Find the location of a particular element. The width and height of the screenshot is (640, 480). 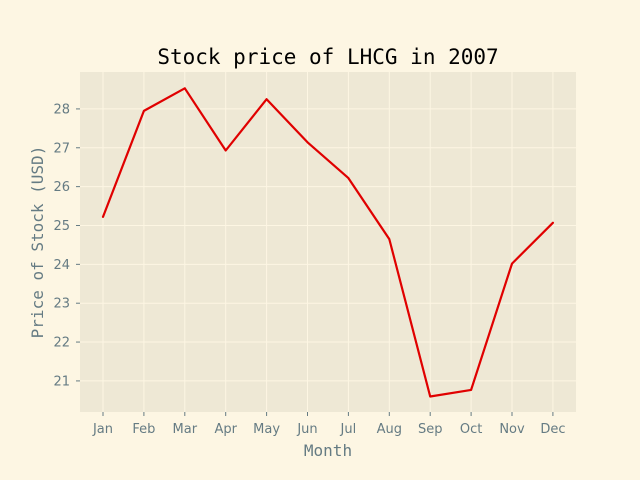

x-tick-label: Apr is located at coordinates (225, 429).